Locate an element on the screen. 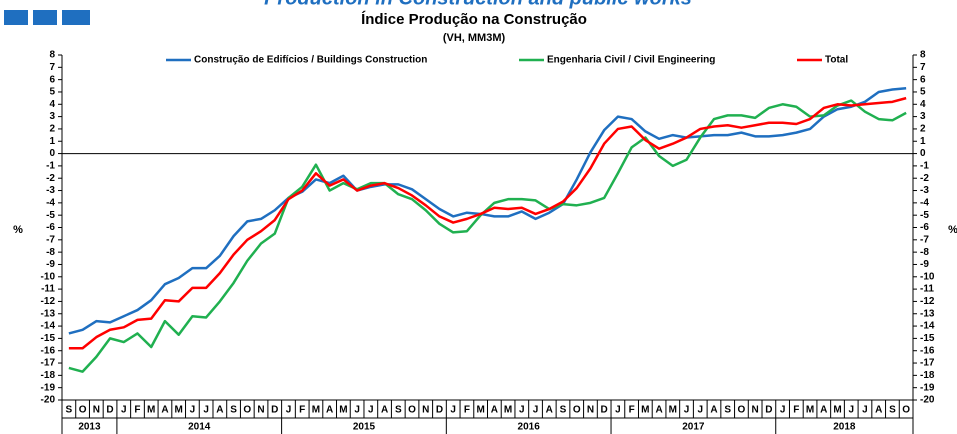 The image size is (957, 434). y-tick-label: -6 is located at coordinates (924, 227).